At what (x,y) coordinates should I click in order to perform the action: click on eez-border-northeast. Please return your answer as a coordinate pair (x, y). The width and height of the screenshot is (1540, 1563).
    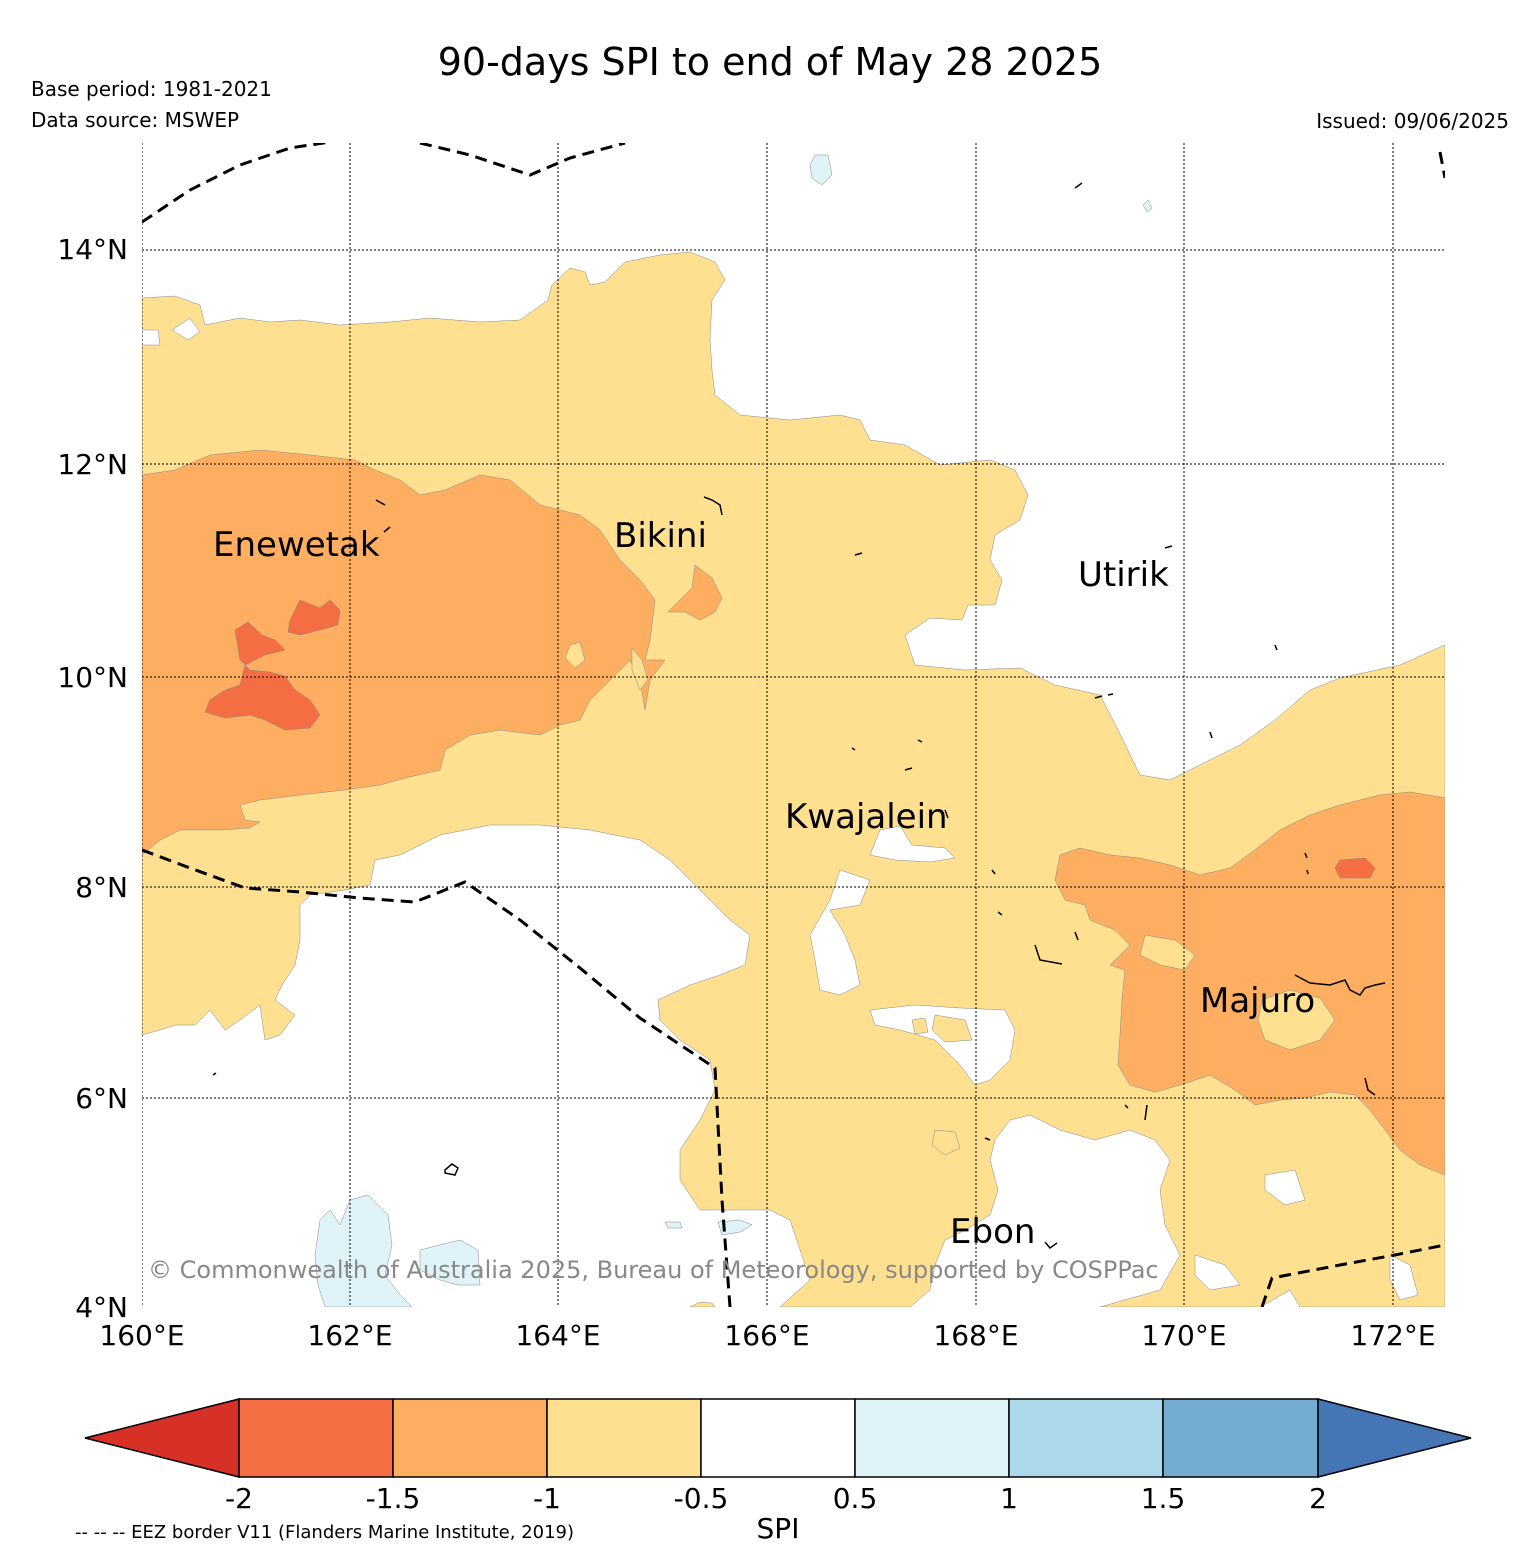
    Looking at the image, I should click on (1441, 165).